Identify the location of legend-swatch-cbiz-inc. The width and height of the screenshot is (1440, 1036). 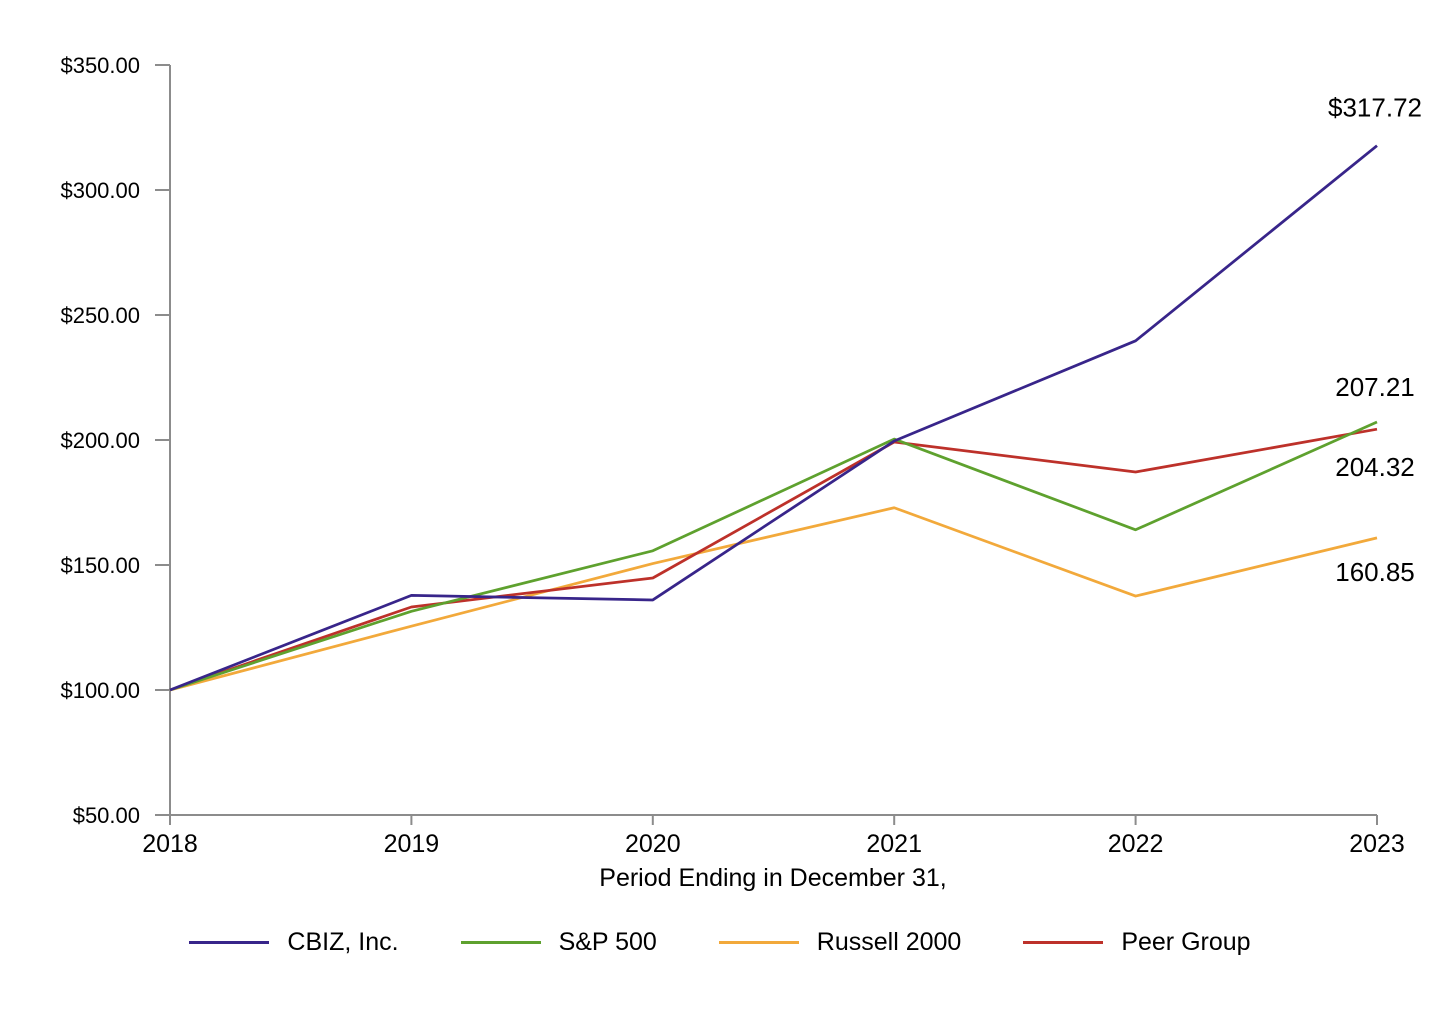
(229, 942).